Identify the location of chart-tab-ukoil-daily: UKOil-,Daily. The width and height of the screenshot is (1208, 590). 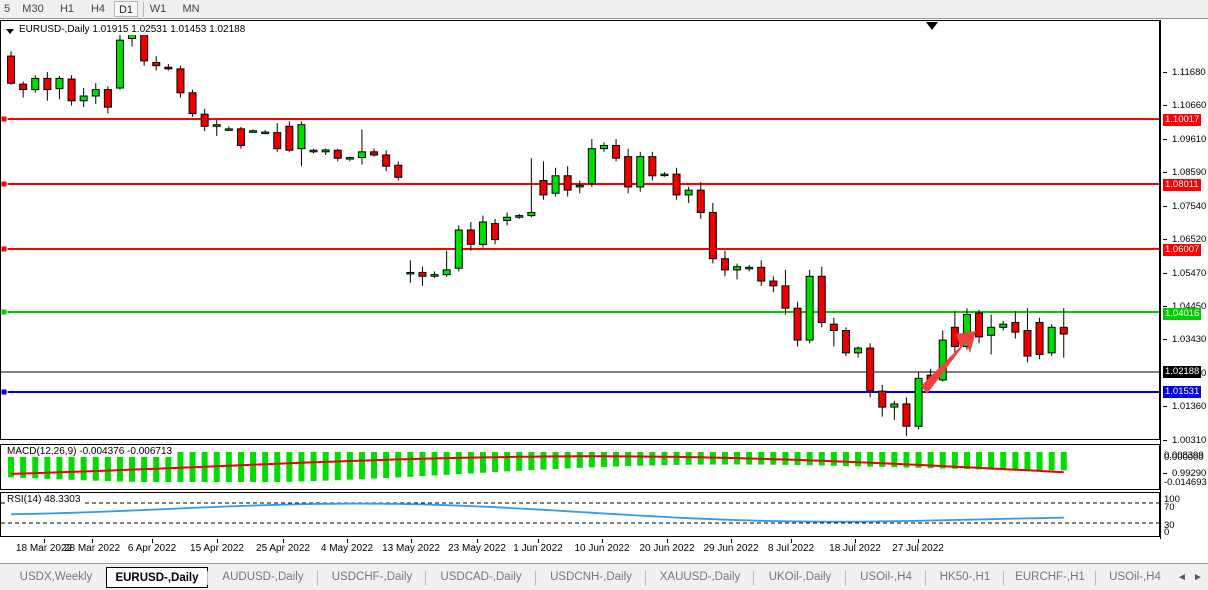
(800, 577).